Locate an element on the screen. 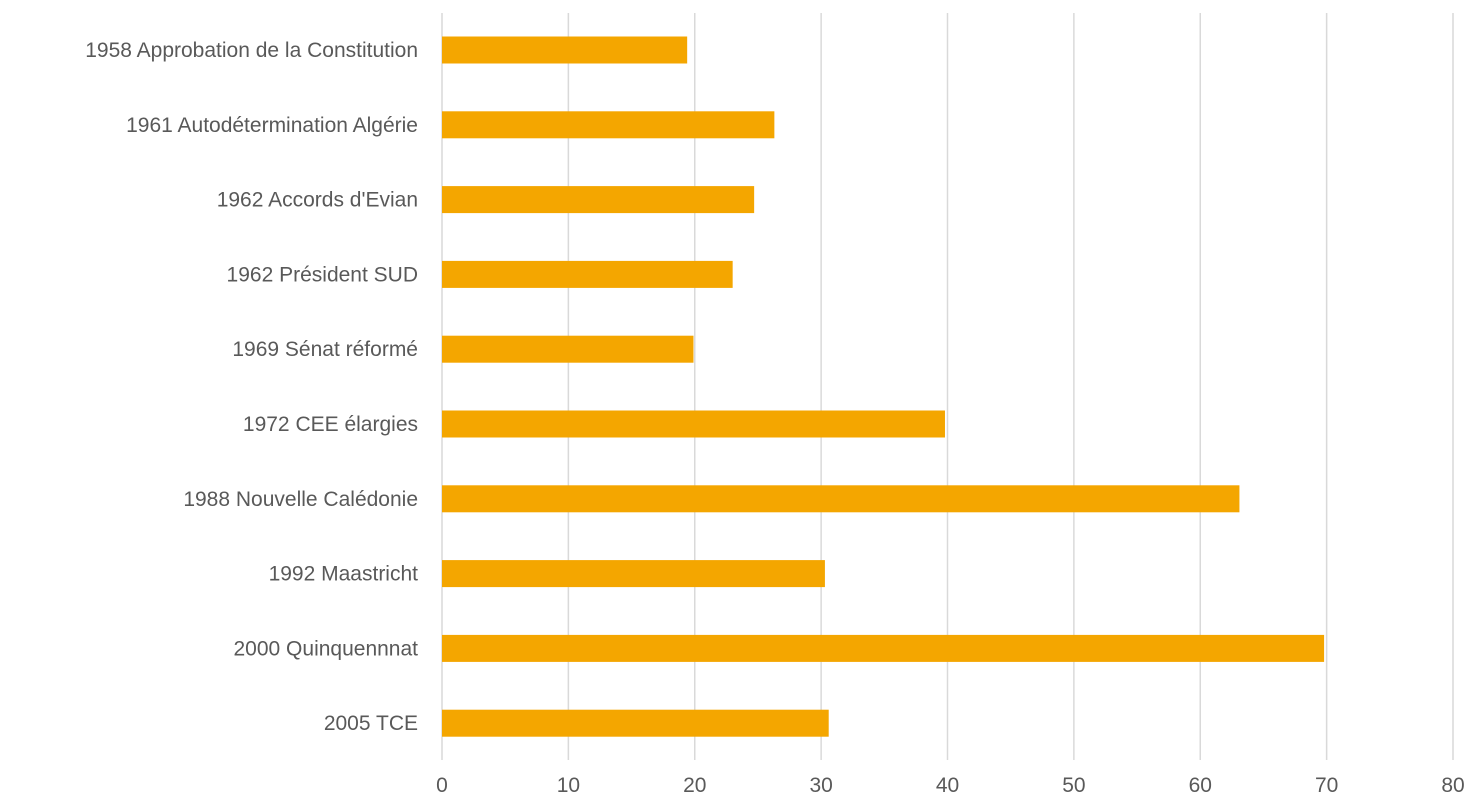  category-label: 2000 Quinquennnat is located at coordinates (326, 648).